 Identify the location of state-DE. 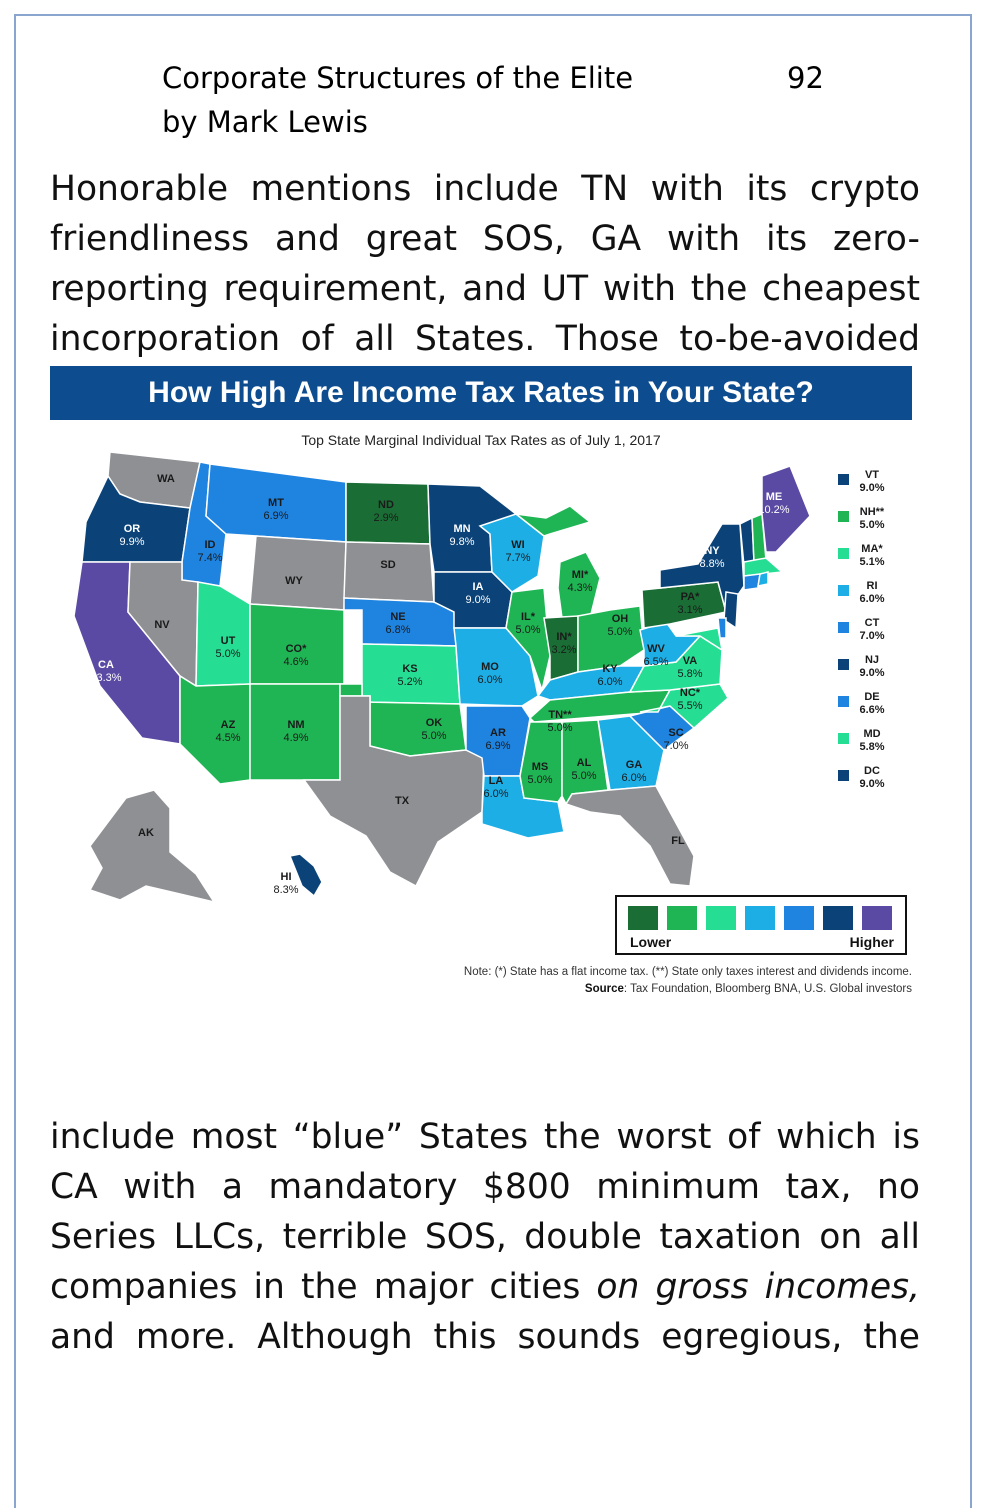
(722, 628).